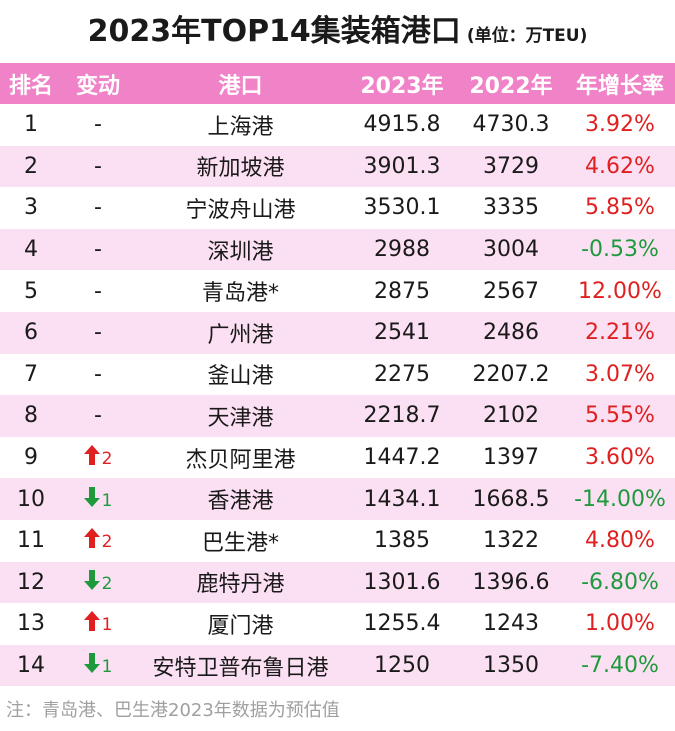 The width and height of the screenshot is (675, 731). Describe the element at coordinates (337, 582) in the screenshot. I see `table-row: 12 2 鹿特丹港 1301.6 1396.6 -6.80%` at that location.